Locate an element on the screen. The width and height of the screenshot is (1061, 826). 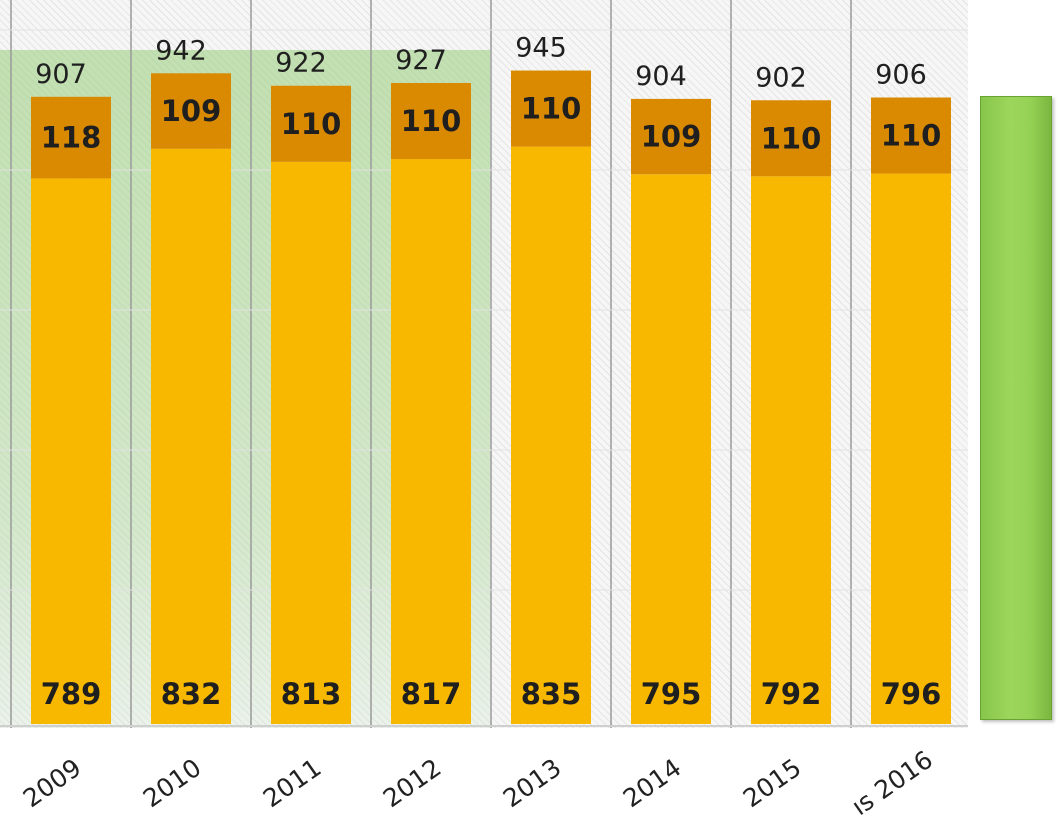
x-tick-label: 2012 is located at coordinates (412, 783).